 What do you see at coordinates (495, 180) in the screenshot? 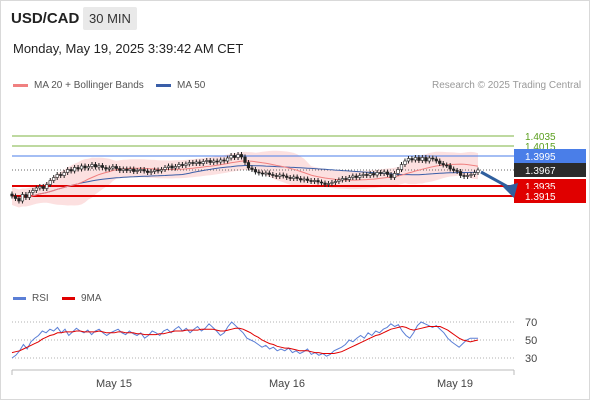
I see `forecast-arrow-shaft` at bounding box center [495, 180].